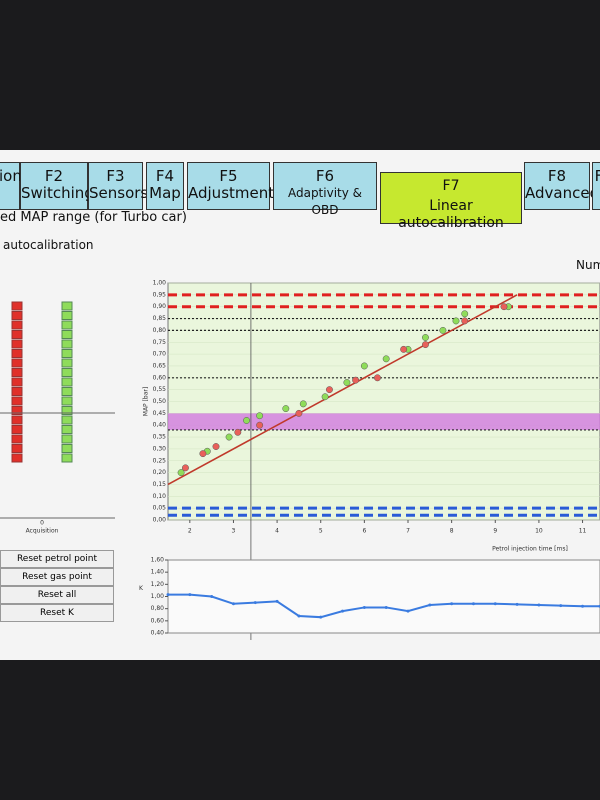 This screenshot has width=600, height=800. What do you see at coordinates (118, 186) in the screenshot?
I see `tab: F3 Sensors` at bounding box center [118, 186].